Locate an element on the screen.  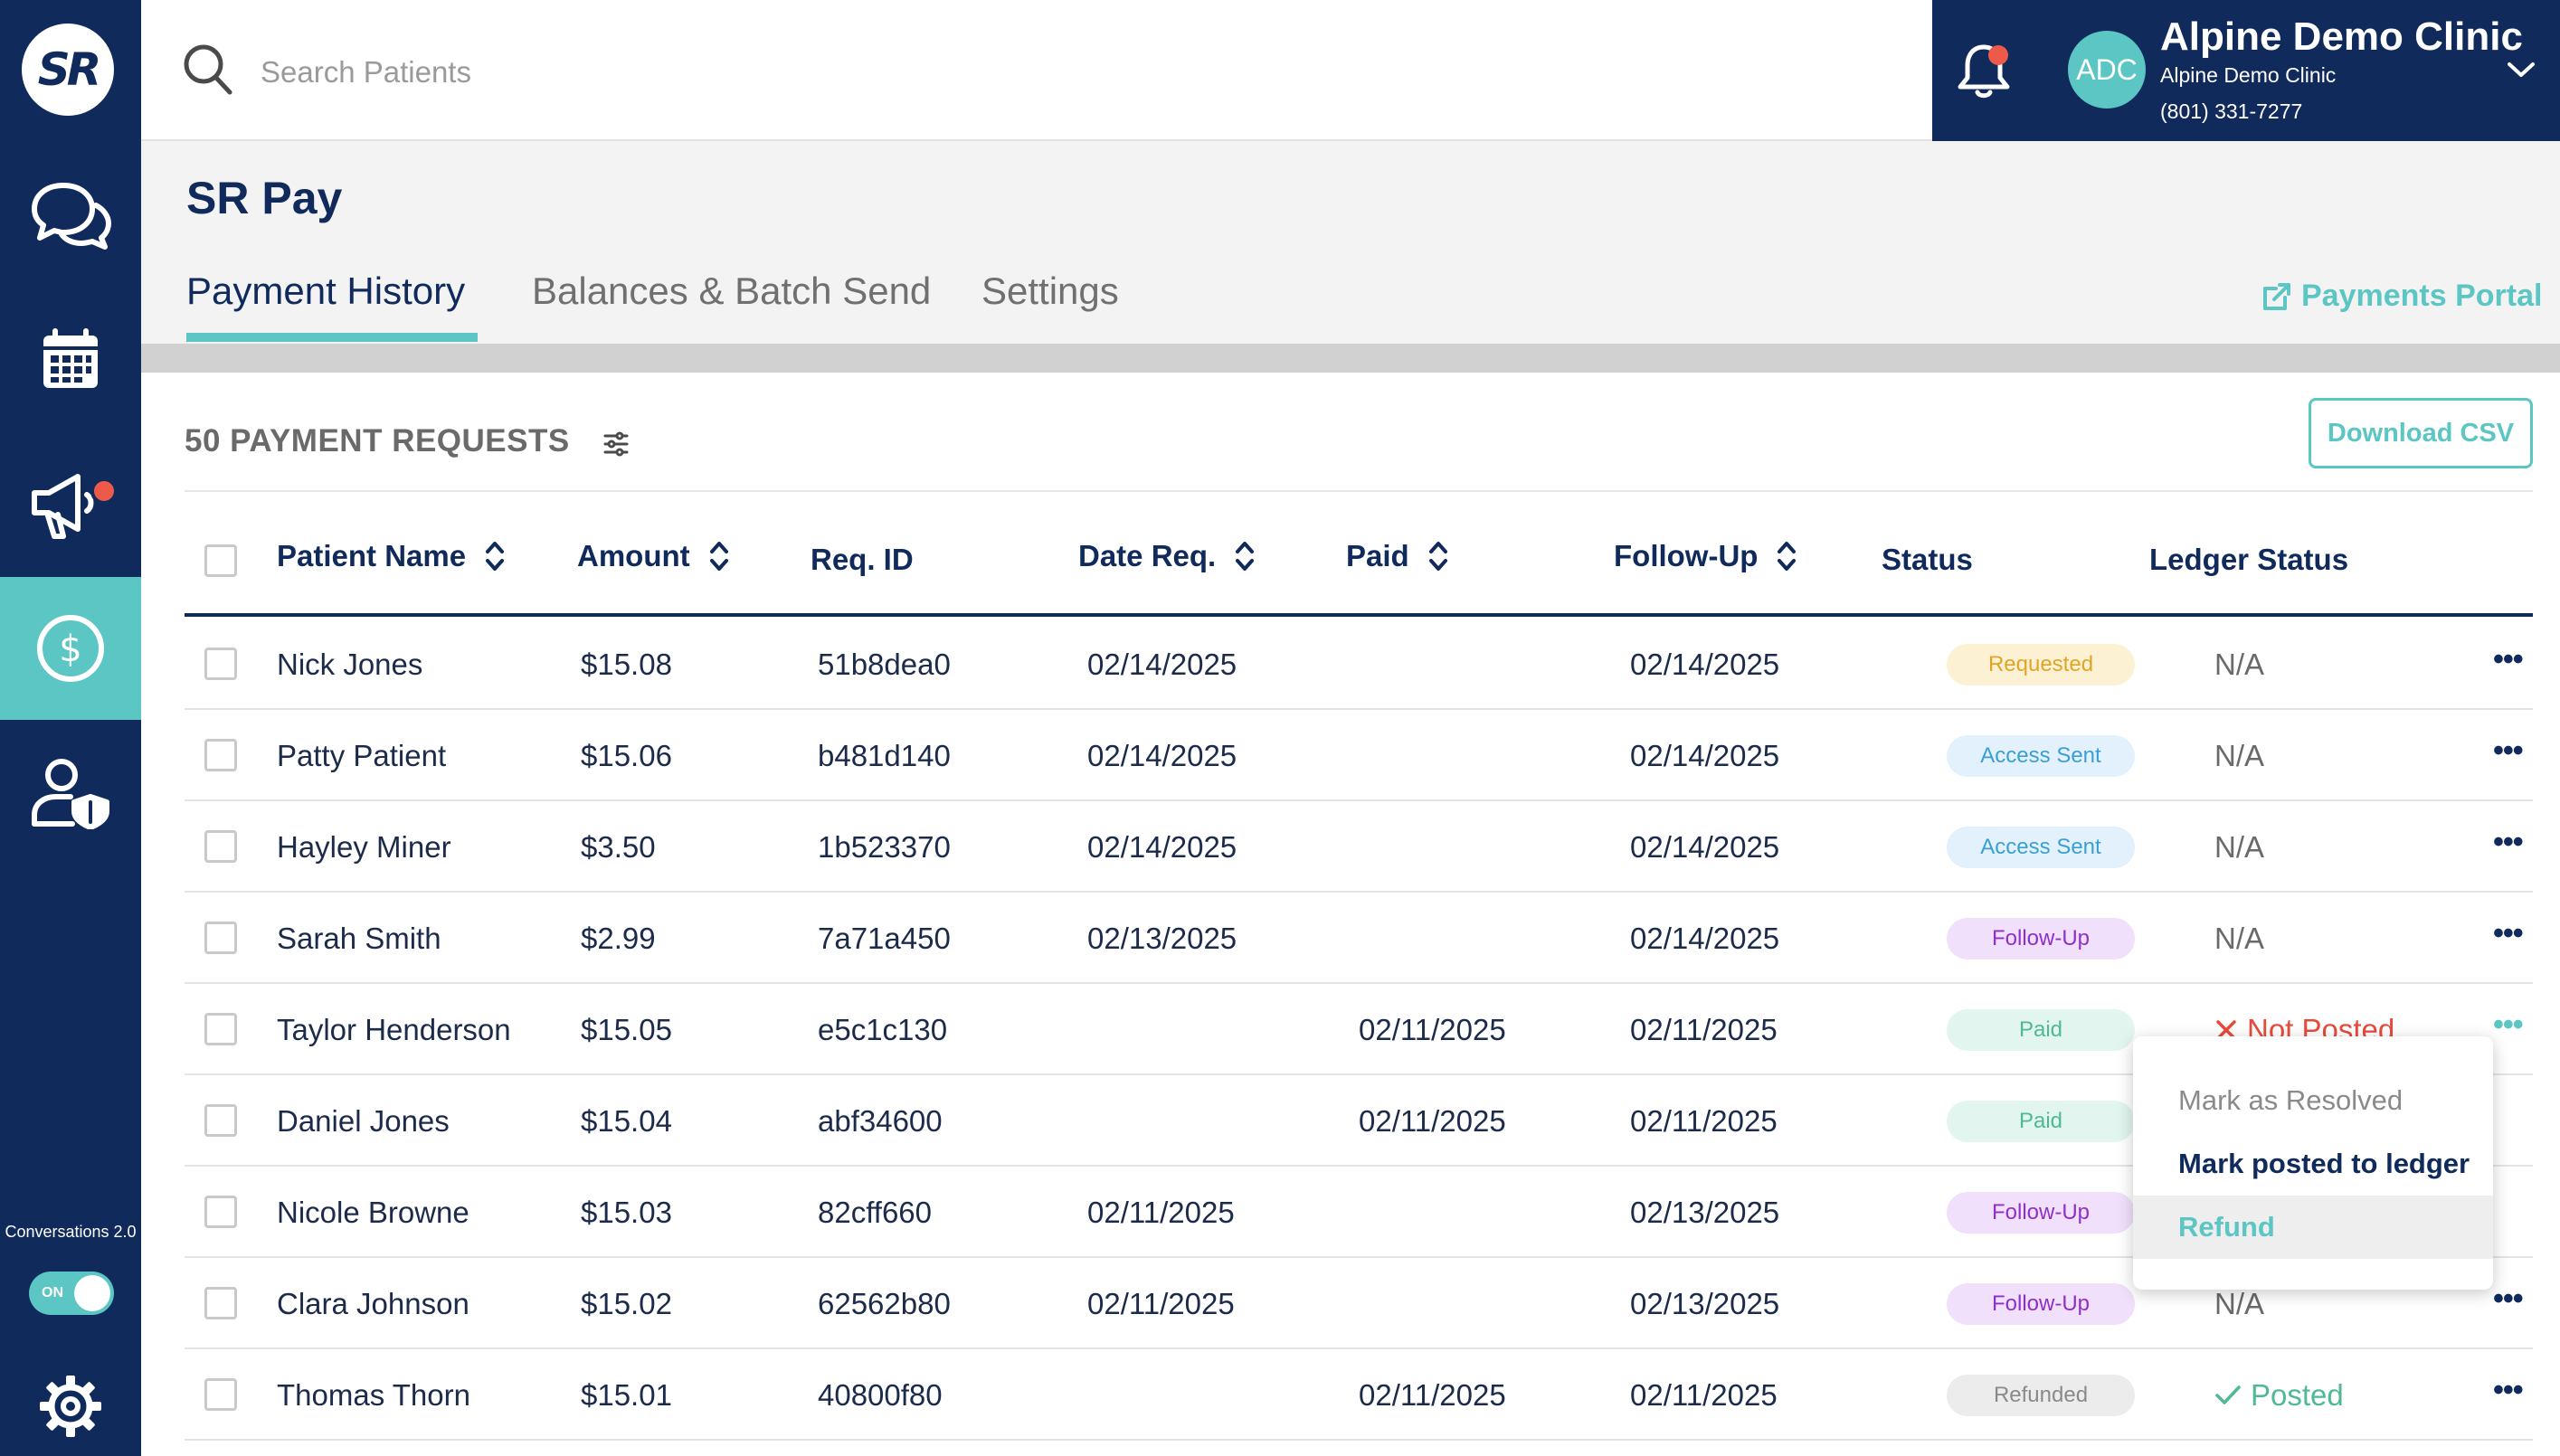
ledger-status-text: N/A is located at coordinates (2239, 847).